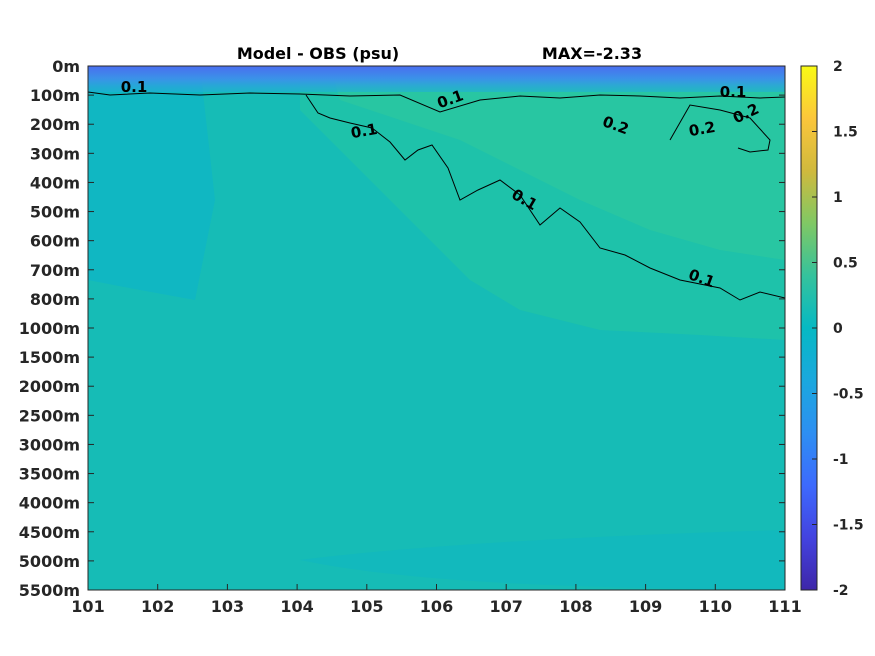 The height and width of the screenshot is (656, 875). I want to click on colorbar-tick-label: 1.5, so click(845, 133).